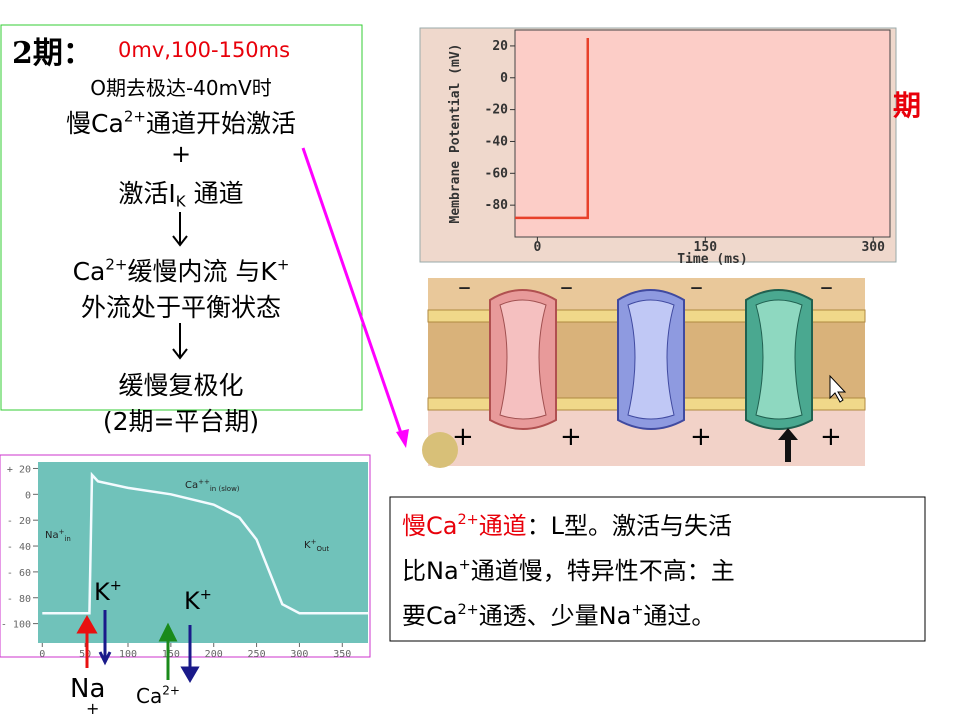 This screenshot has width=960, height=720. I want to click on annotation: Ca++in (slow), so click(212, 485).